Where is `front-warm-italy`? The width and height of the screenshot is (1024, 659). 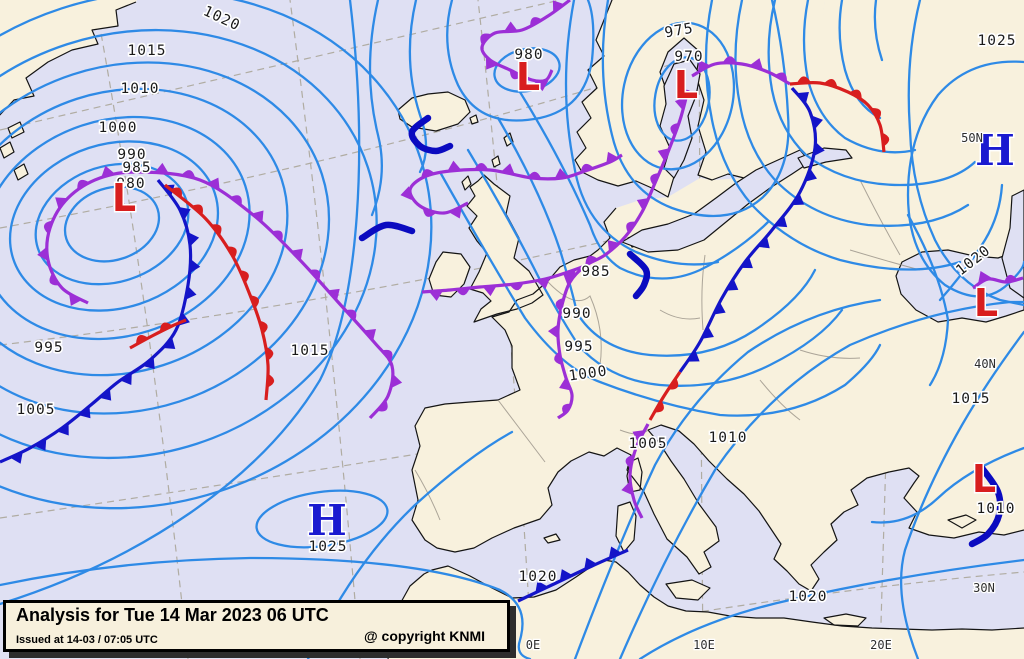 front-warm-italy is located at coordinates (665, 396).